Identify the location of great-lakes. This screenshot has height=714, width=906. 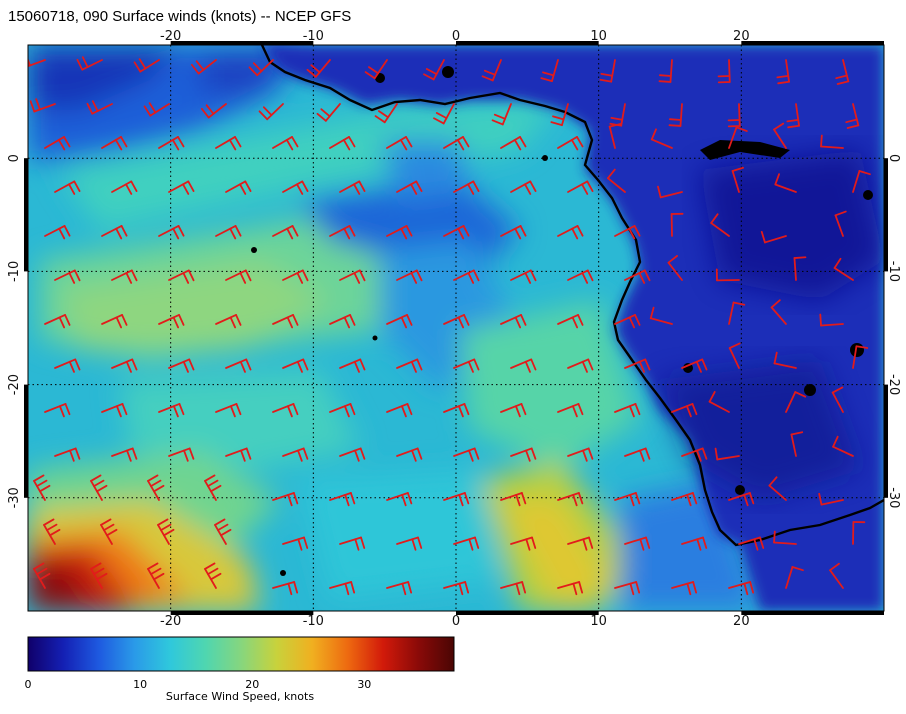
(745, 150).